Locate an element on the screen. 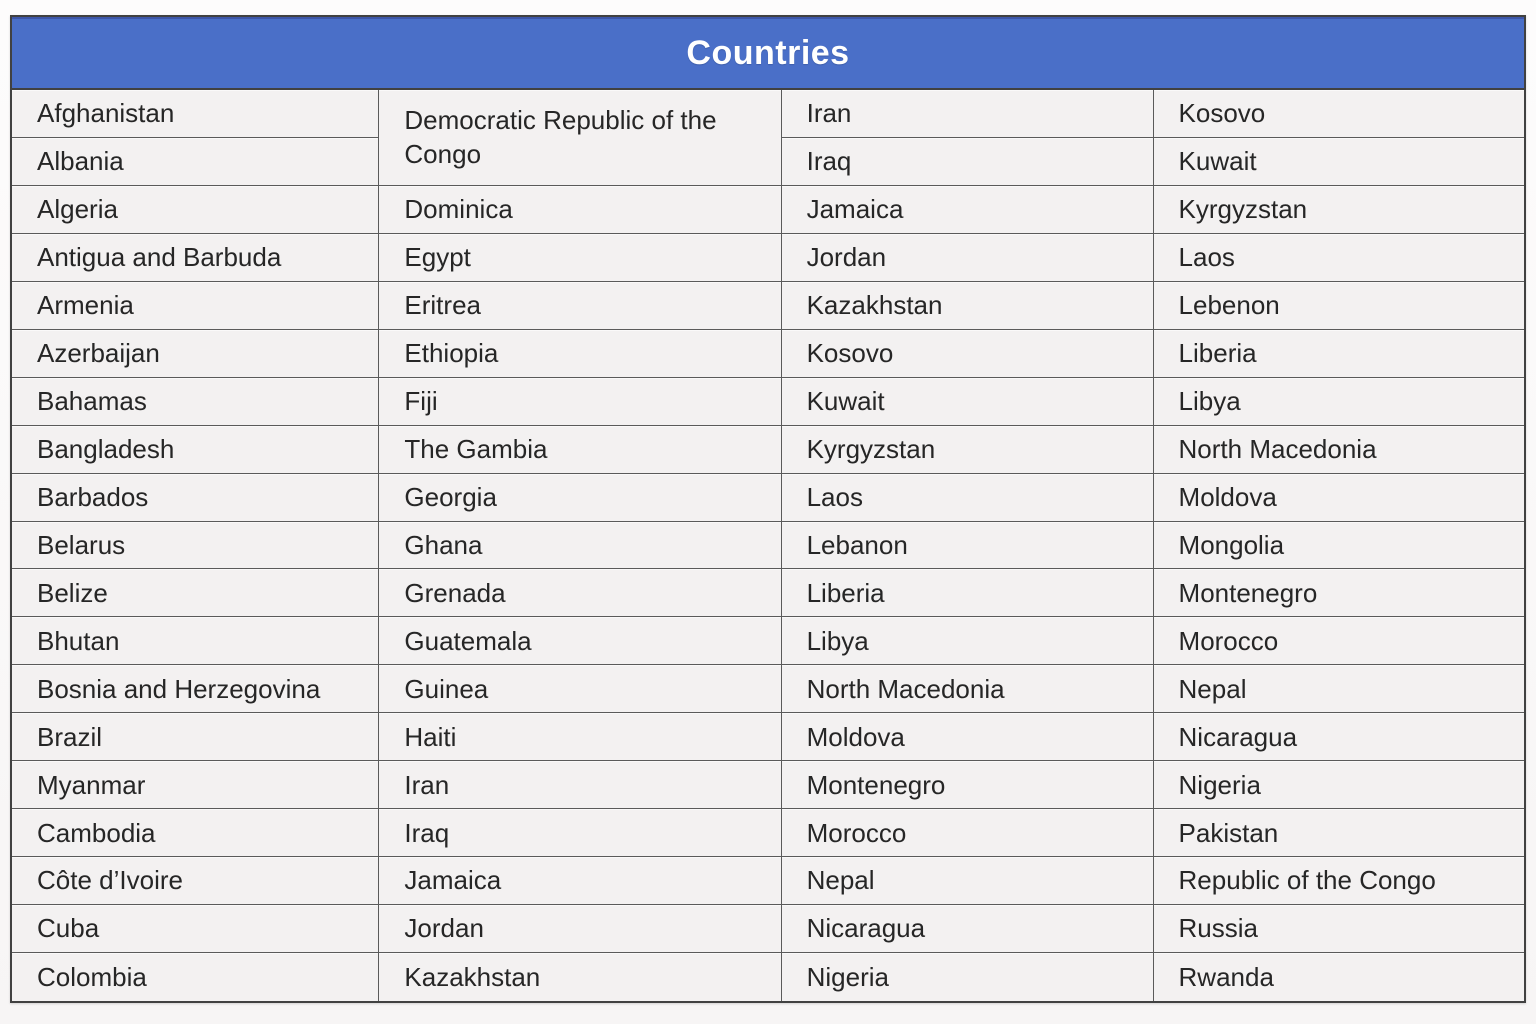 Image resolution: width=1536 pixels, height=1024 pixels. table-cell: Armenia is located at coordinates (195, 305).